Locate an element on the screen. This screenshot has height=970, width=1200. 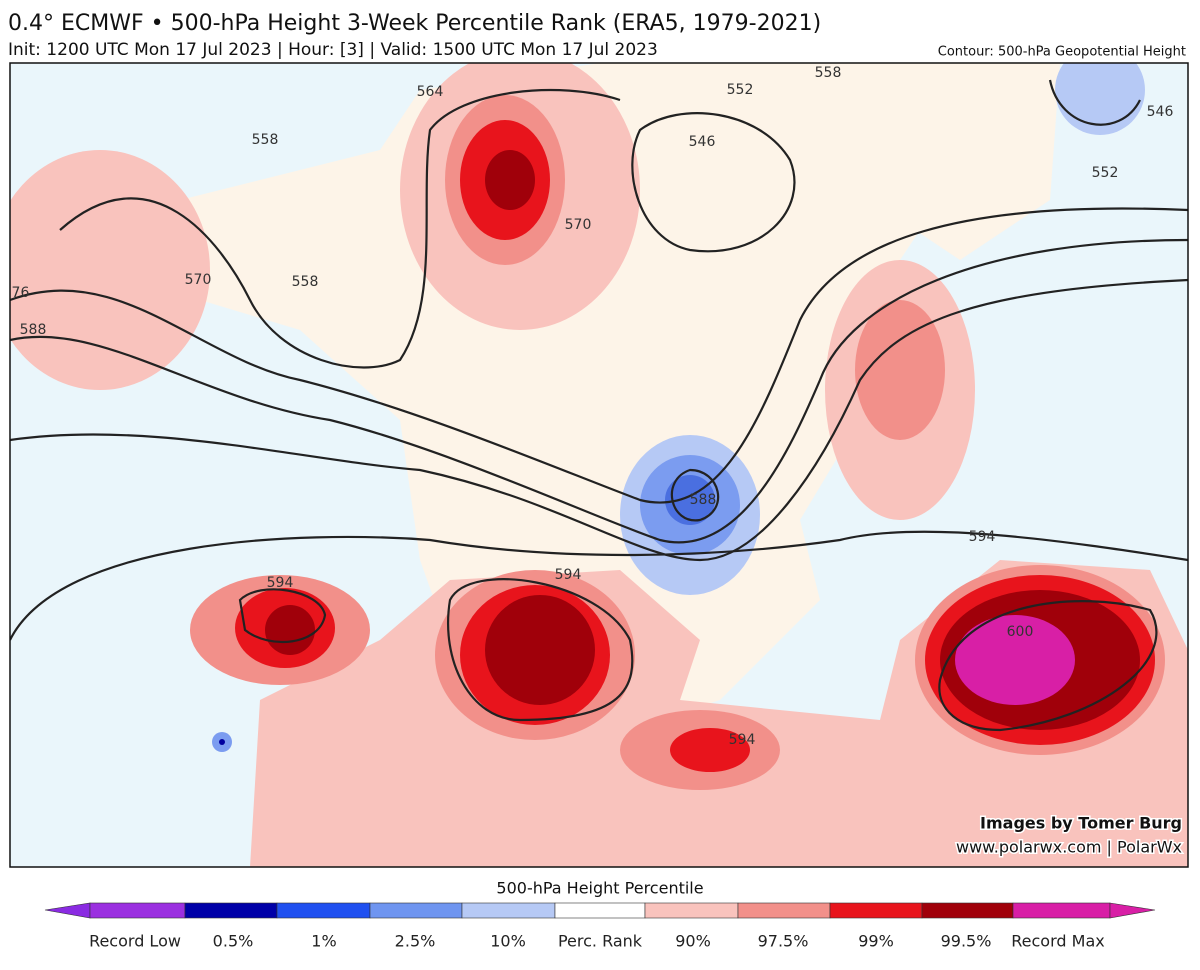
colorbar-title: 500-hPa Height Percentile is located at coordinates (599, 888).